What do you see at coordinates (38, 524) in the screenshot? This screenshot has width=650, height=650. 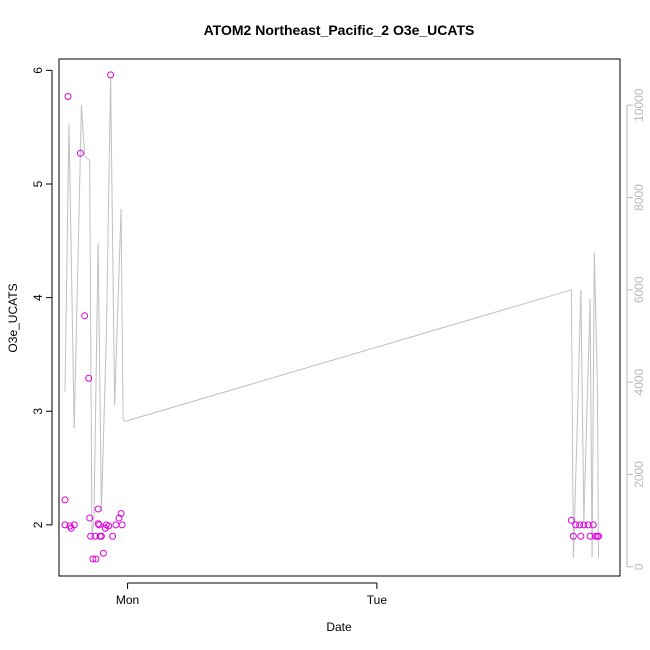 I see `left-tick-label: 2` at bounding box center [38, 524].